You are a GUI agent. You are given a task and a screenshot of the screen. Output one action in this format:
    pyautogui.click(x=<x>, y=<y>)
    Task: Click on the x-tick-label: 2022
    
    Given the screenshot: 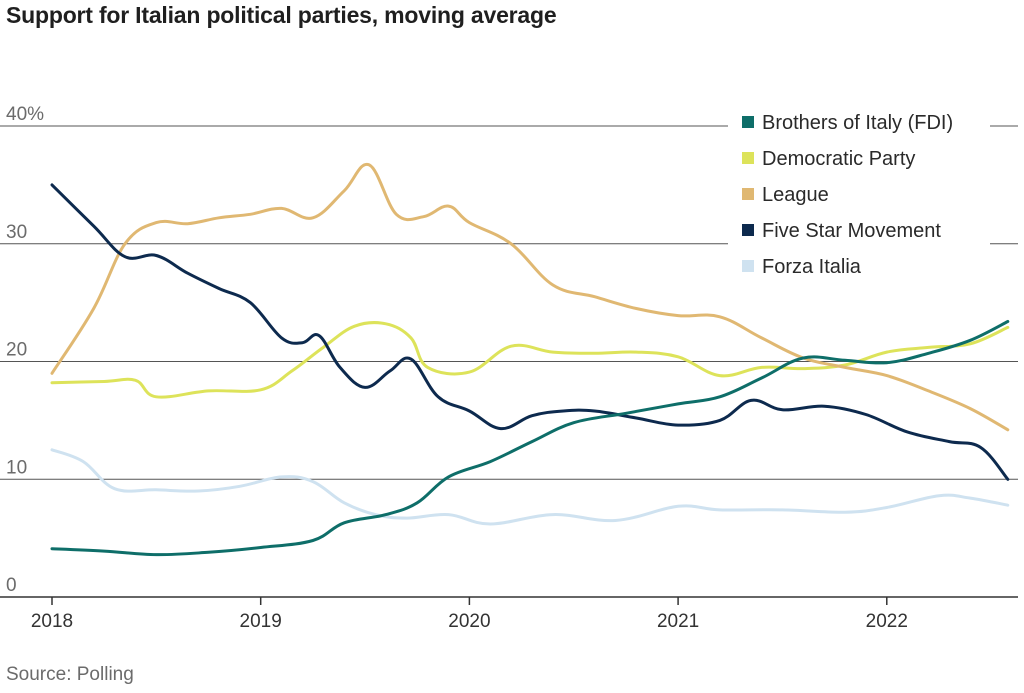 What is the action you would take?
    pyautogui.click(x=887, y=621)
    